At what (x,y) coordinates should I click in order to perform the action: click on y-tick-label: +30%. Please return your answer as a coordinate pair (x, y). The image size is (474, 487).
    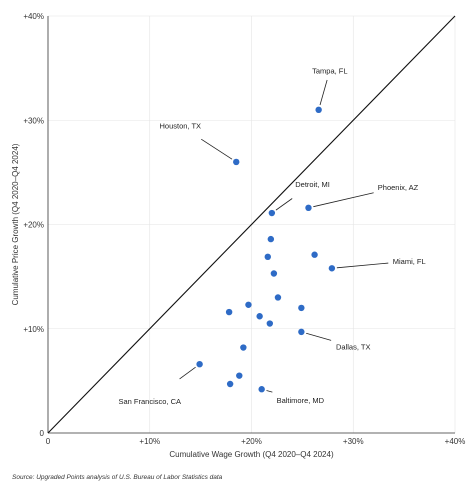
    Looking at the image, I should click on (33, 120).